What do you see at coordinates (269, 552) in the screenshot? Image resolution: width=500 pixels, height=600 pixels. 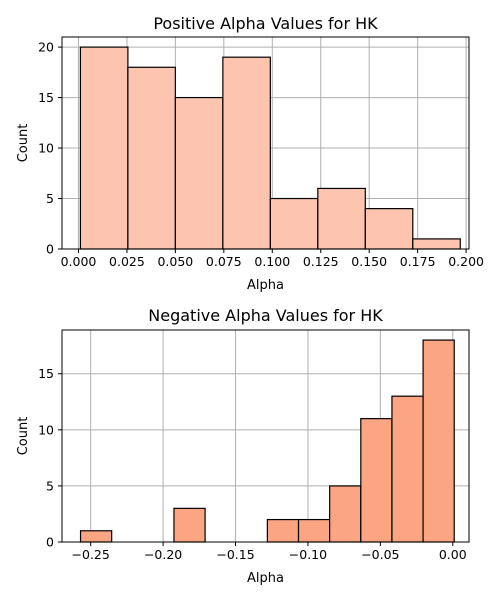 I see `x-axis-ticks: −0.25 −0.20 −0.15 −0.10 −0.05 0.00` at bounding box center [269, 552].